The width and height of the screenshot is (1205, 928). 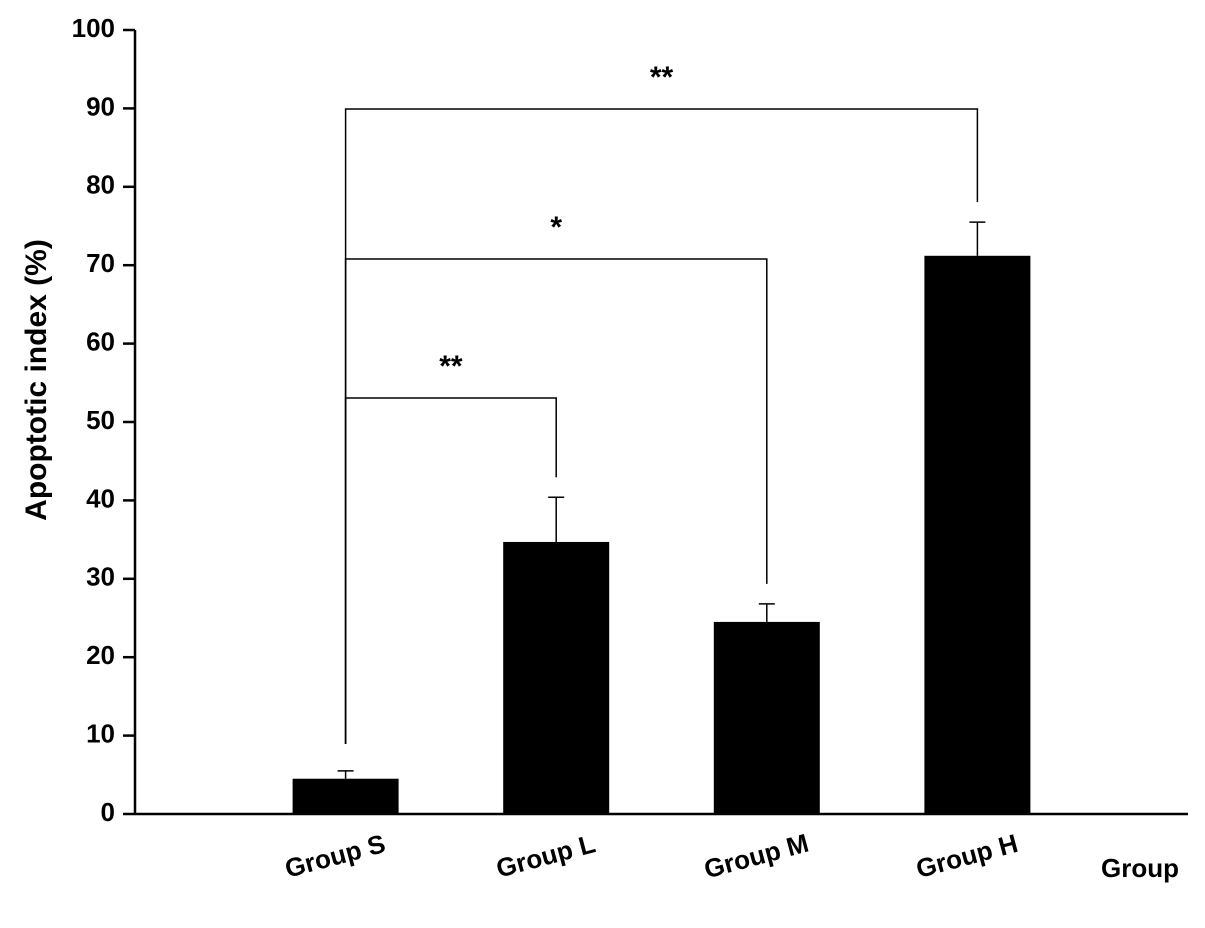 What do you see at coordinates (756, 856) in the screenshot?
I see `x-tick-label: Group M` at bounding box center [756, 856].